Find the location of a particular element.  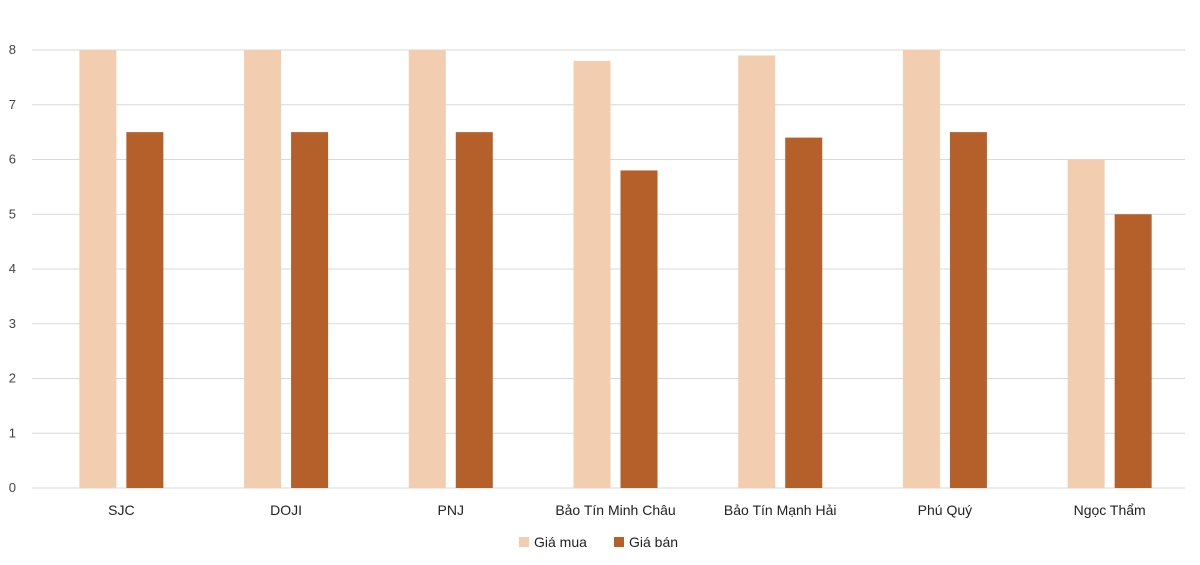

x-category-label: PNJ is located at coordinates (451, 510).